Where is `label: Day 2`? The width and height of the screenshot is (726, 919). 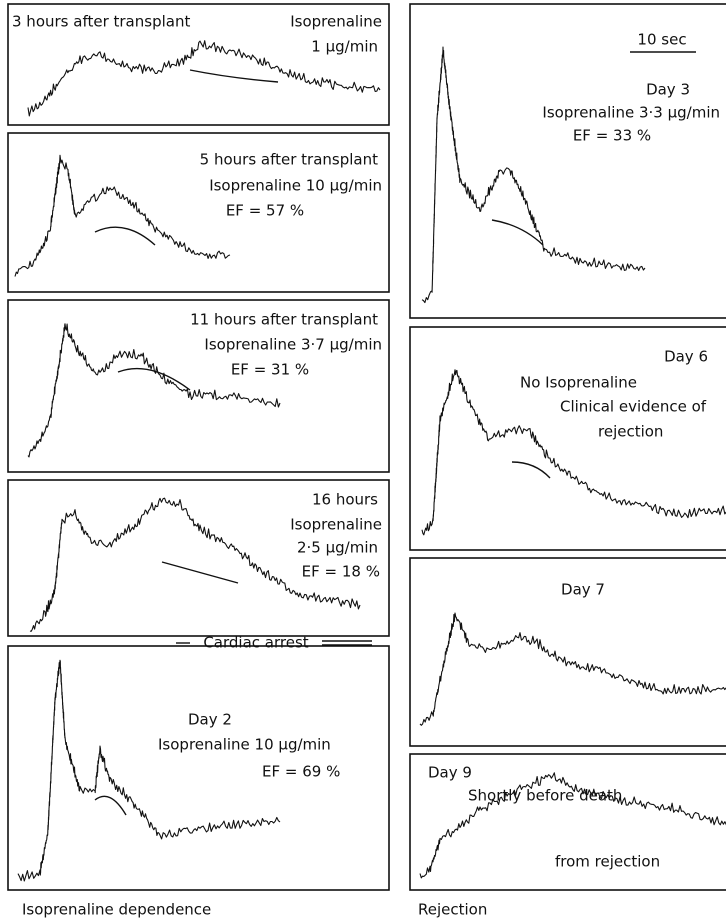
label: Day 2 is located at coordinates (210, 720).